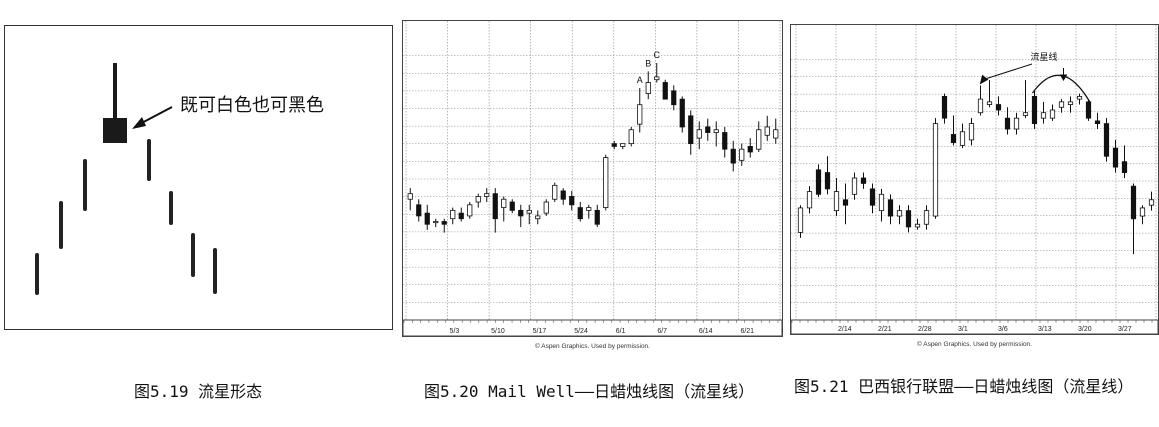 The image size is (1159, 427). Describe the element at coordinates (621, 331) in the screenshot. I see `x-tick-label: 6/1` at that location.